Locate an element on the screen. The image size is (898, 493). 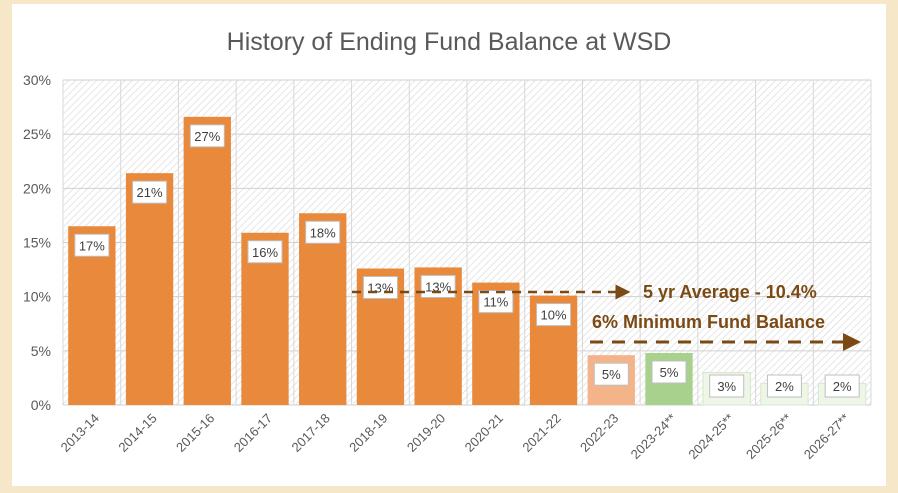
data-label: 10% is located at coordinates (554, 315).